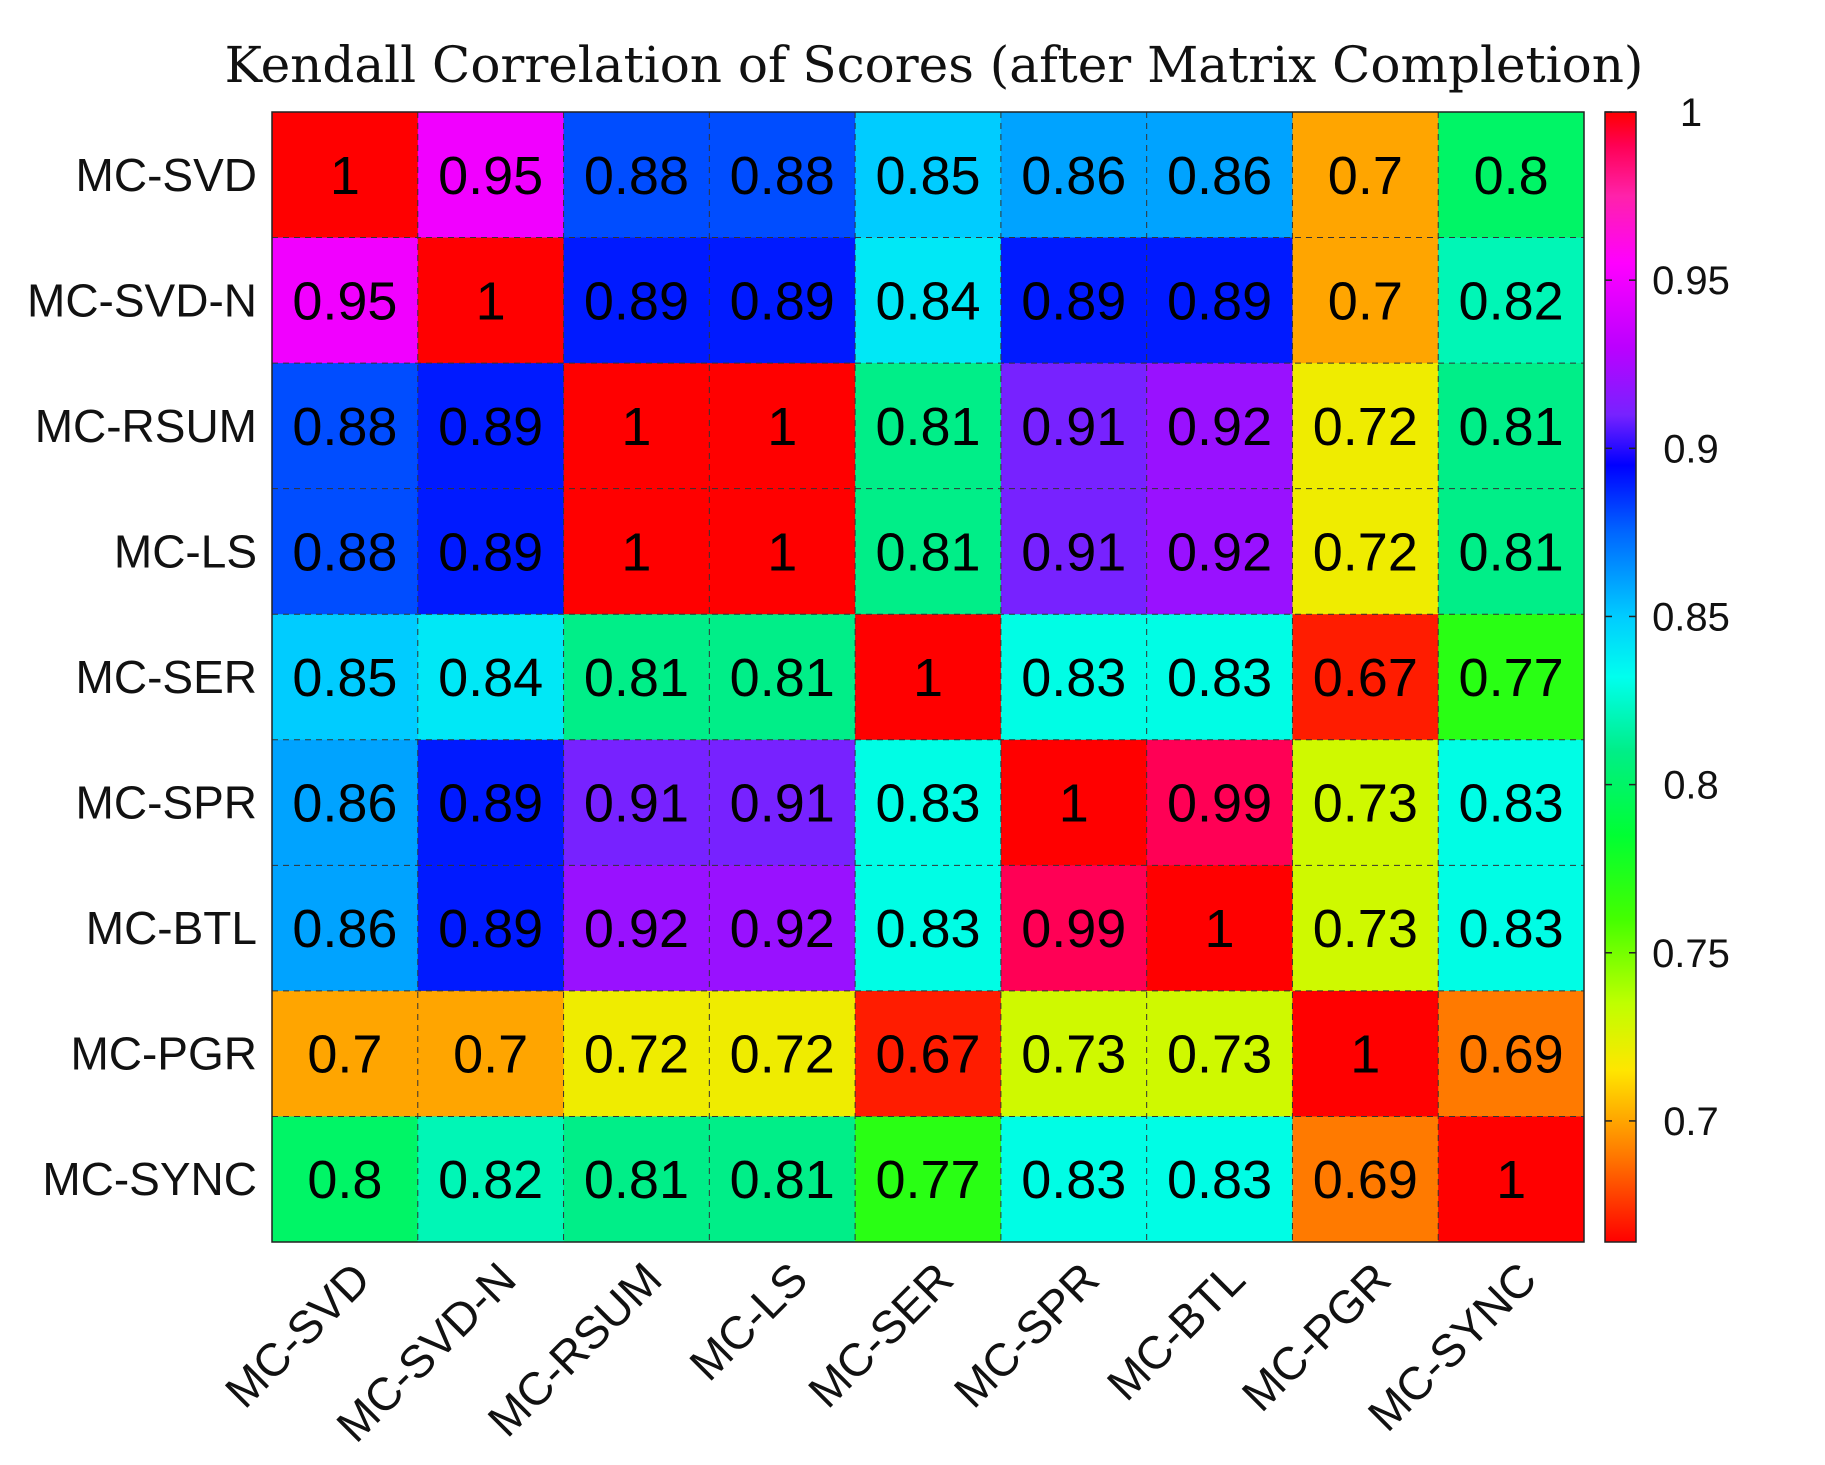  What do you see at coordinates (1691, 449) in the screenshot?
I see `colorbar-tick-label: 0.9` at bounding box center [1691, 449].